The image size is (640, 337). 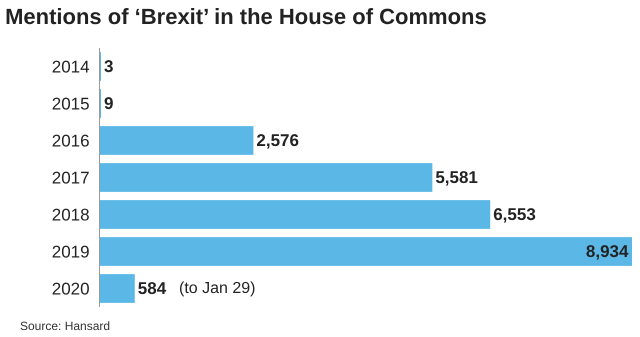 I want to click on y-tick-label: 2014, so click(x=71, y=66).